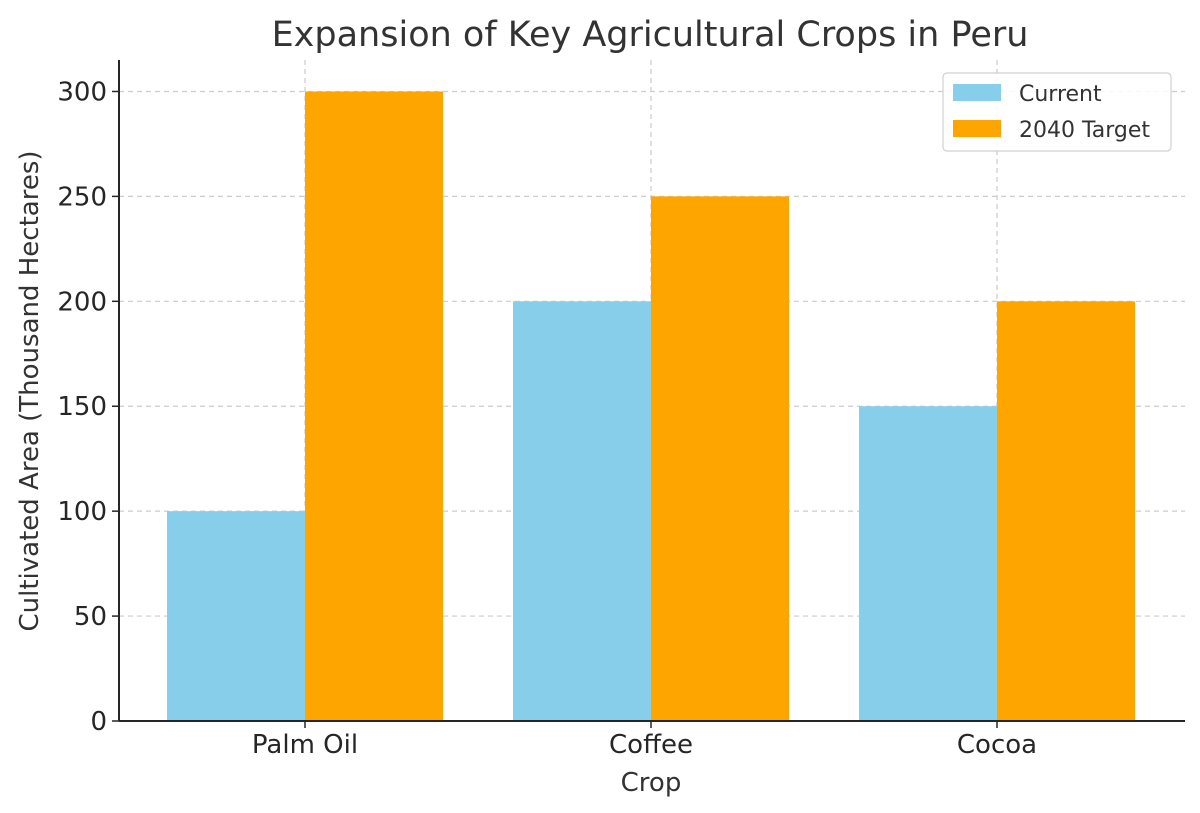 The width and height of the screenshot is (1200, 813). What do you see at coordinates (82, 302) in the screenshot?
I see `y-tick-label: 200` at bounding box center [82, 302].